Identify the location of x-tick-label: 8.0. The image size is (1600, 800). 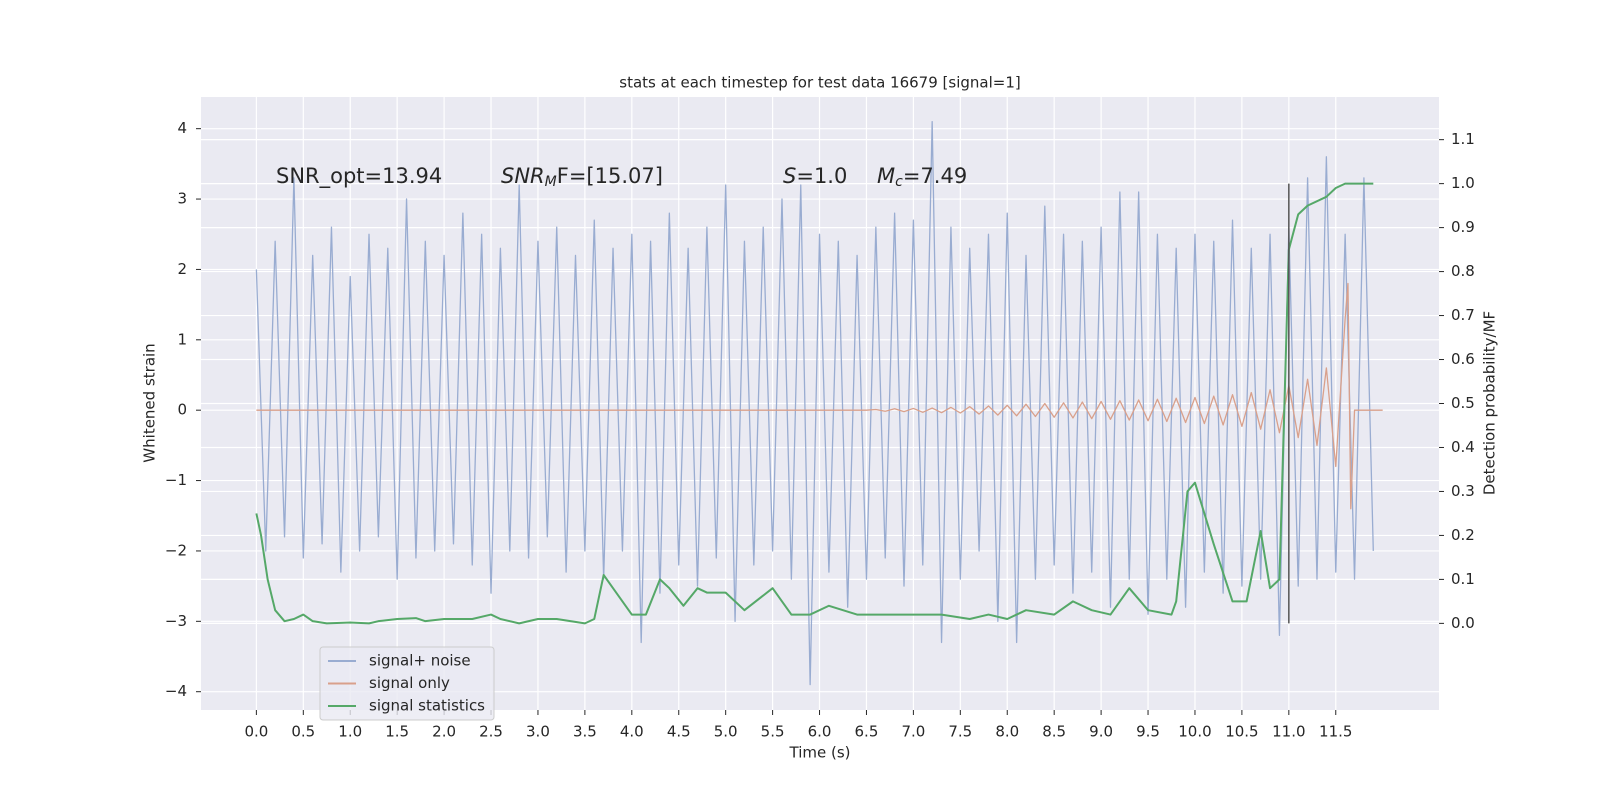
(1007, 732).